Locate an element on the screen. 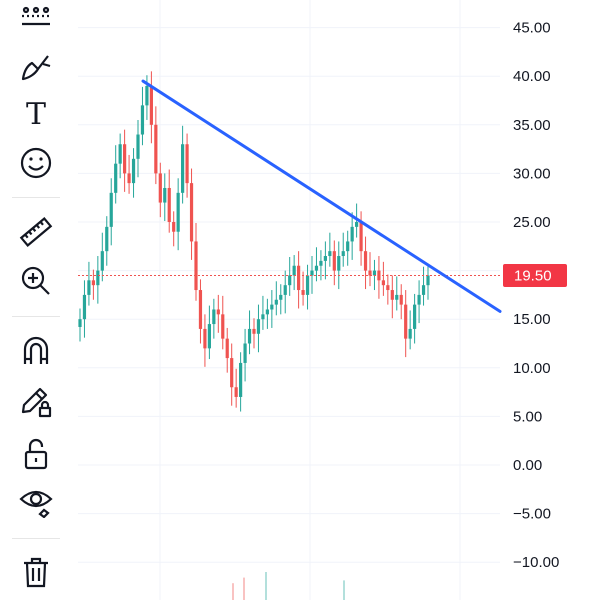 Image resolution: width=600 pixels, height=600 pixels. price-tick-label: 45.00 is located at coordinates (532, 28).